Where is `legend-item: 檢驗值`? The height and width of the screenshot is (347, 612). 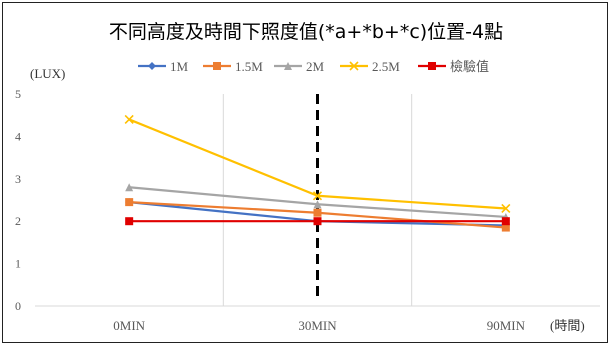
legend-item: 檢驗值 is located at coordinates (453, 66).